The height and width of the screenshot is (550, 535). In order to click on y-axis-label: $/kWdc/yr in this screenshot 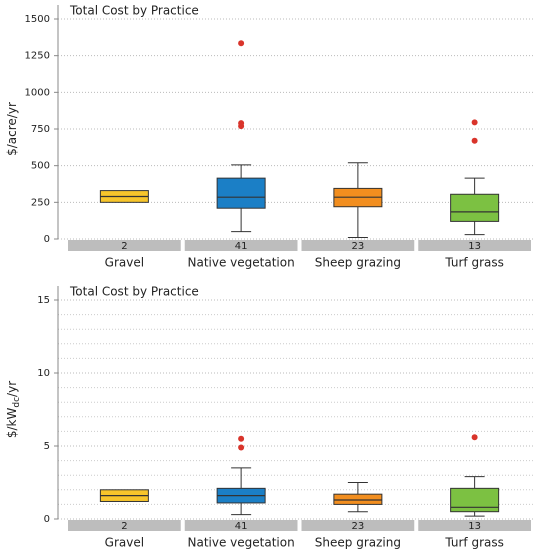, I will do `click(13, 409)`.